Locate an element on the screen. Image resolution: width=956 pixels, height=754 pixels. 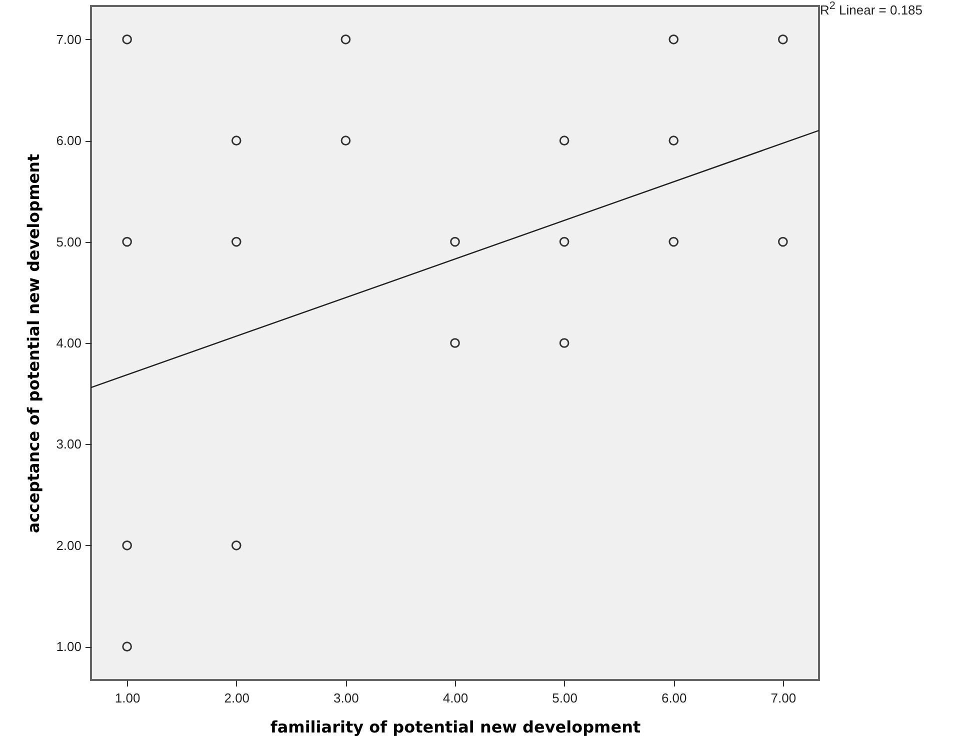
x-tick-label: 1.00 is located at coordinates (127, 698).